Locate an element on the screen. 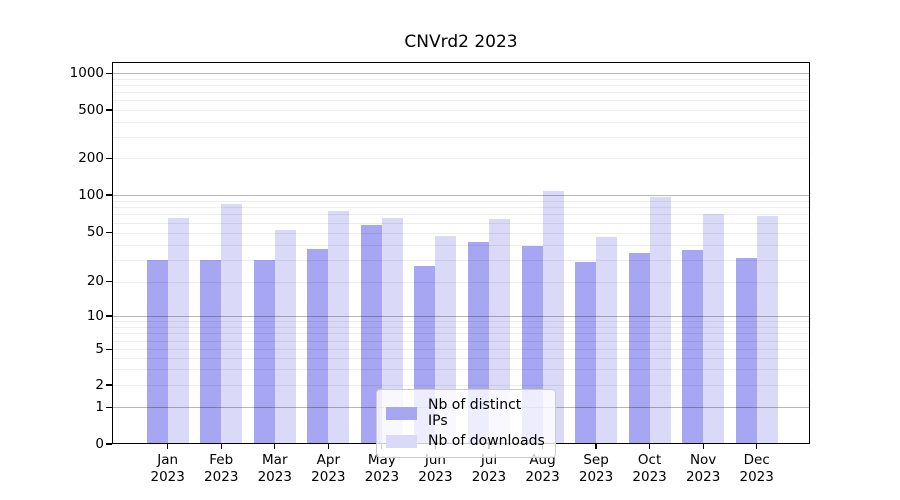 The width and height of the screenshot is (900, 500). y-tick-label: 100 is located at coordinates (91, 194).